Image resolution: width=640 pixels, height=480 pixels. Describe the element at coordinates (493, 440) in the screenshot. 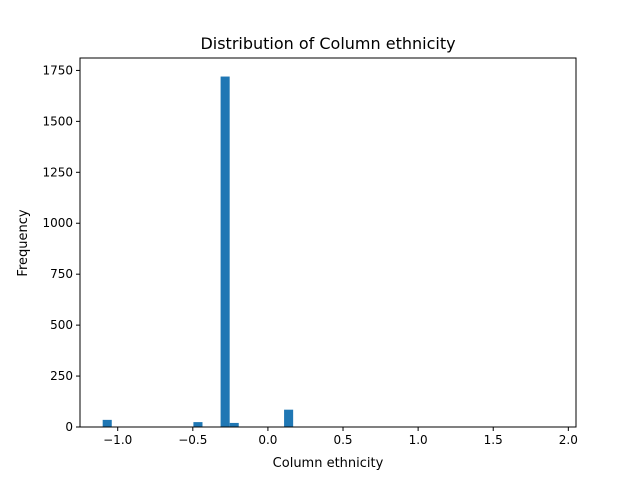

I see `x-tick-label: 1.5` at that location.